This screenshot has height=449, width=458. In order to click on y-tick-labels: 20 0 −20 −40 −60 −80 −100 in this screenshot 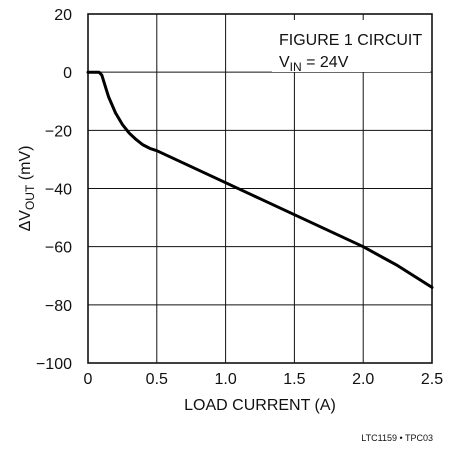, I will do `click(54, 190)`.